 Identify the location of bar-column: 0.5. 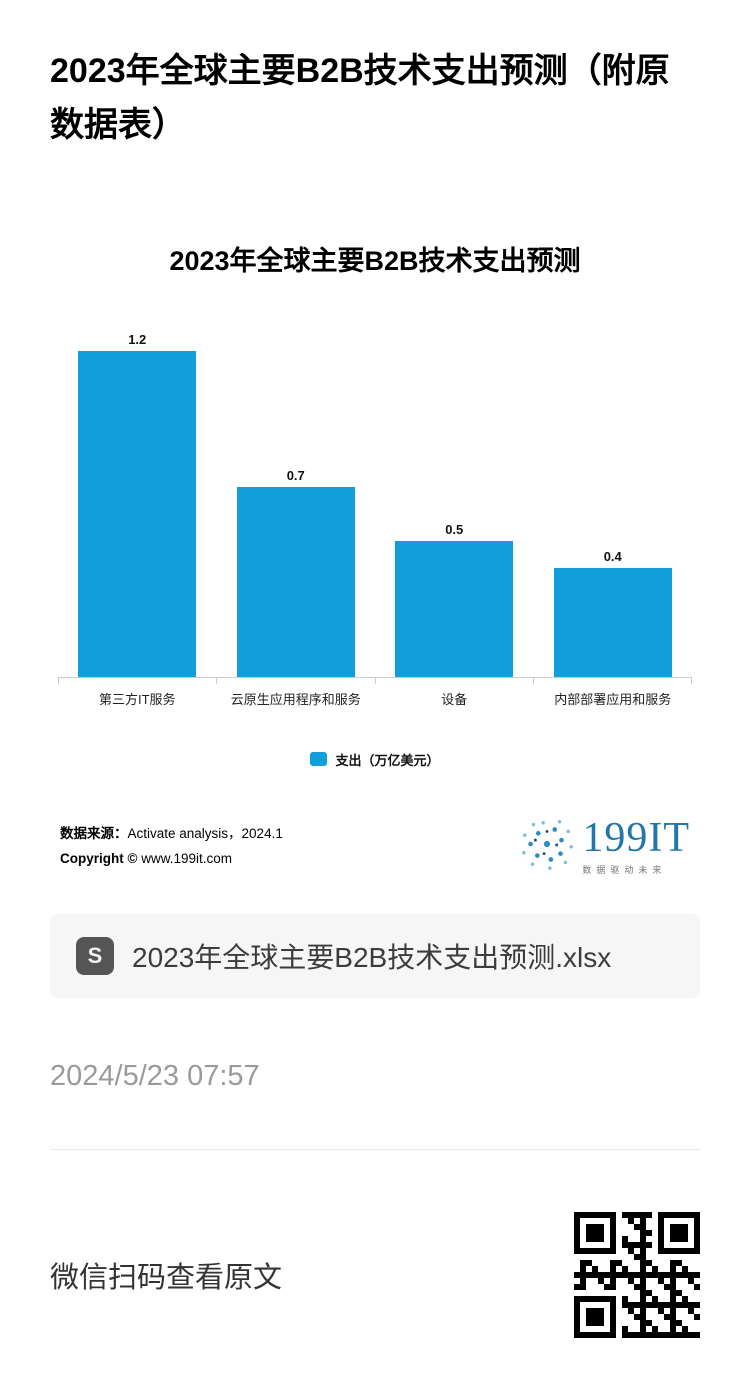
(454, 497).